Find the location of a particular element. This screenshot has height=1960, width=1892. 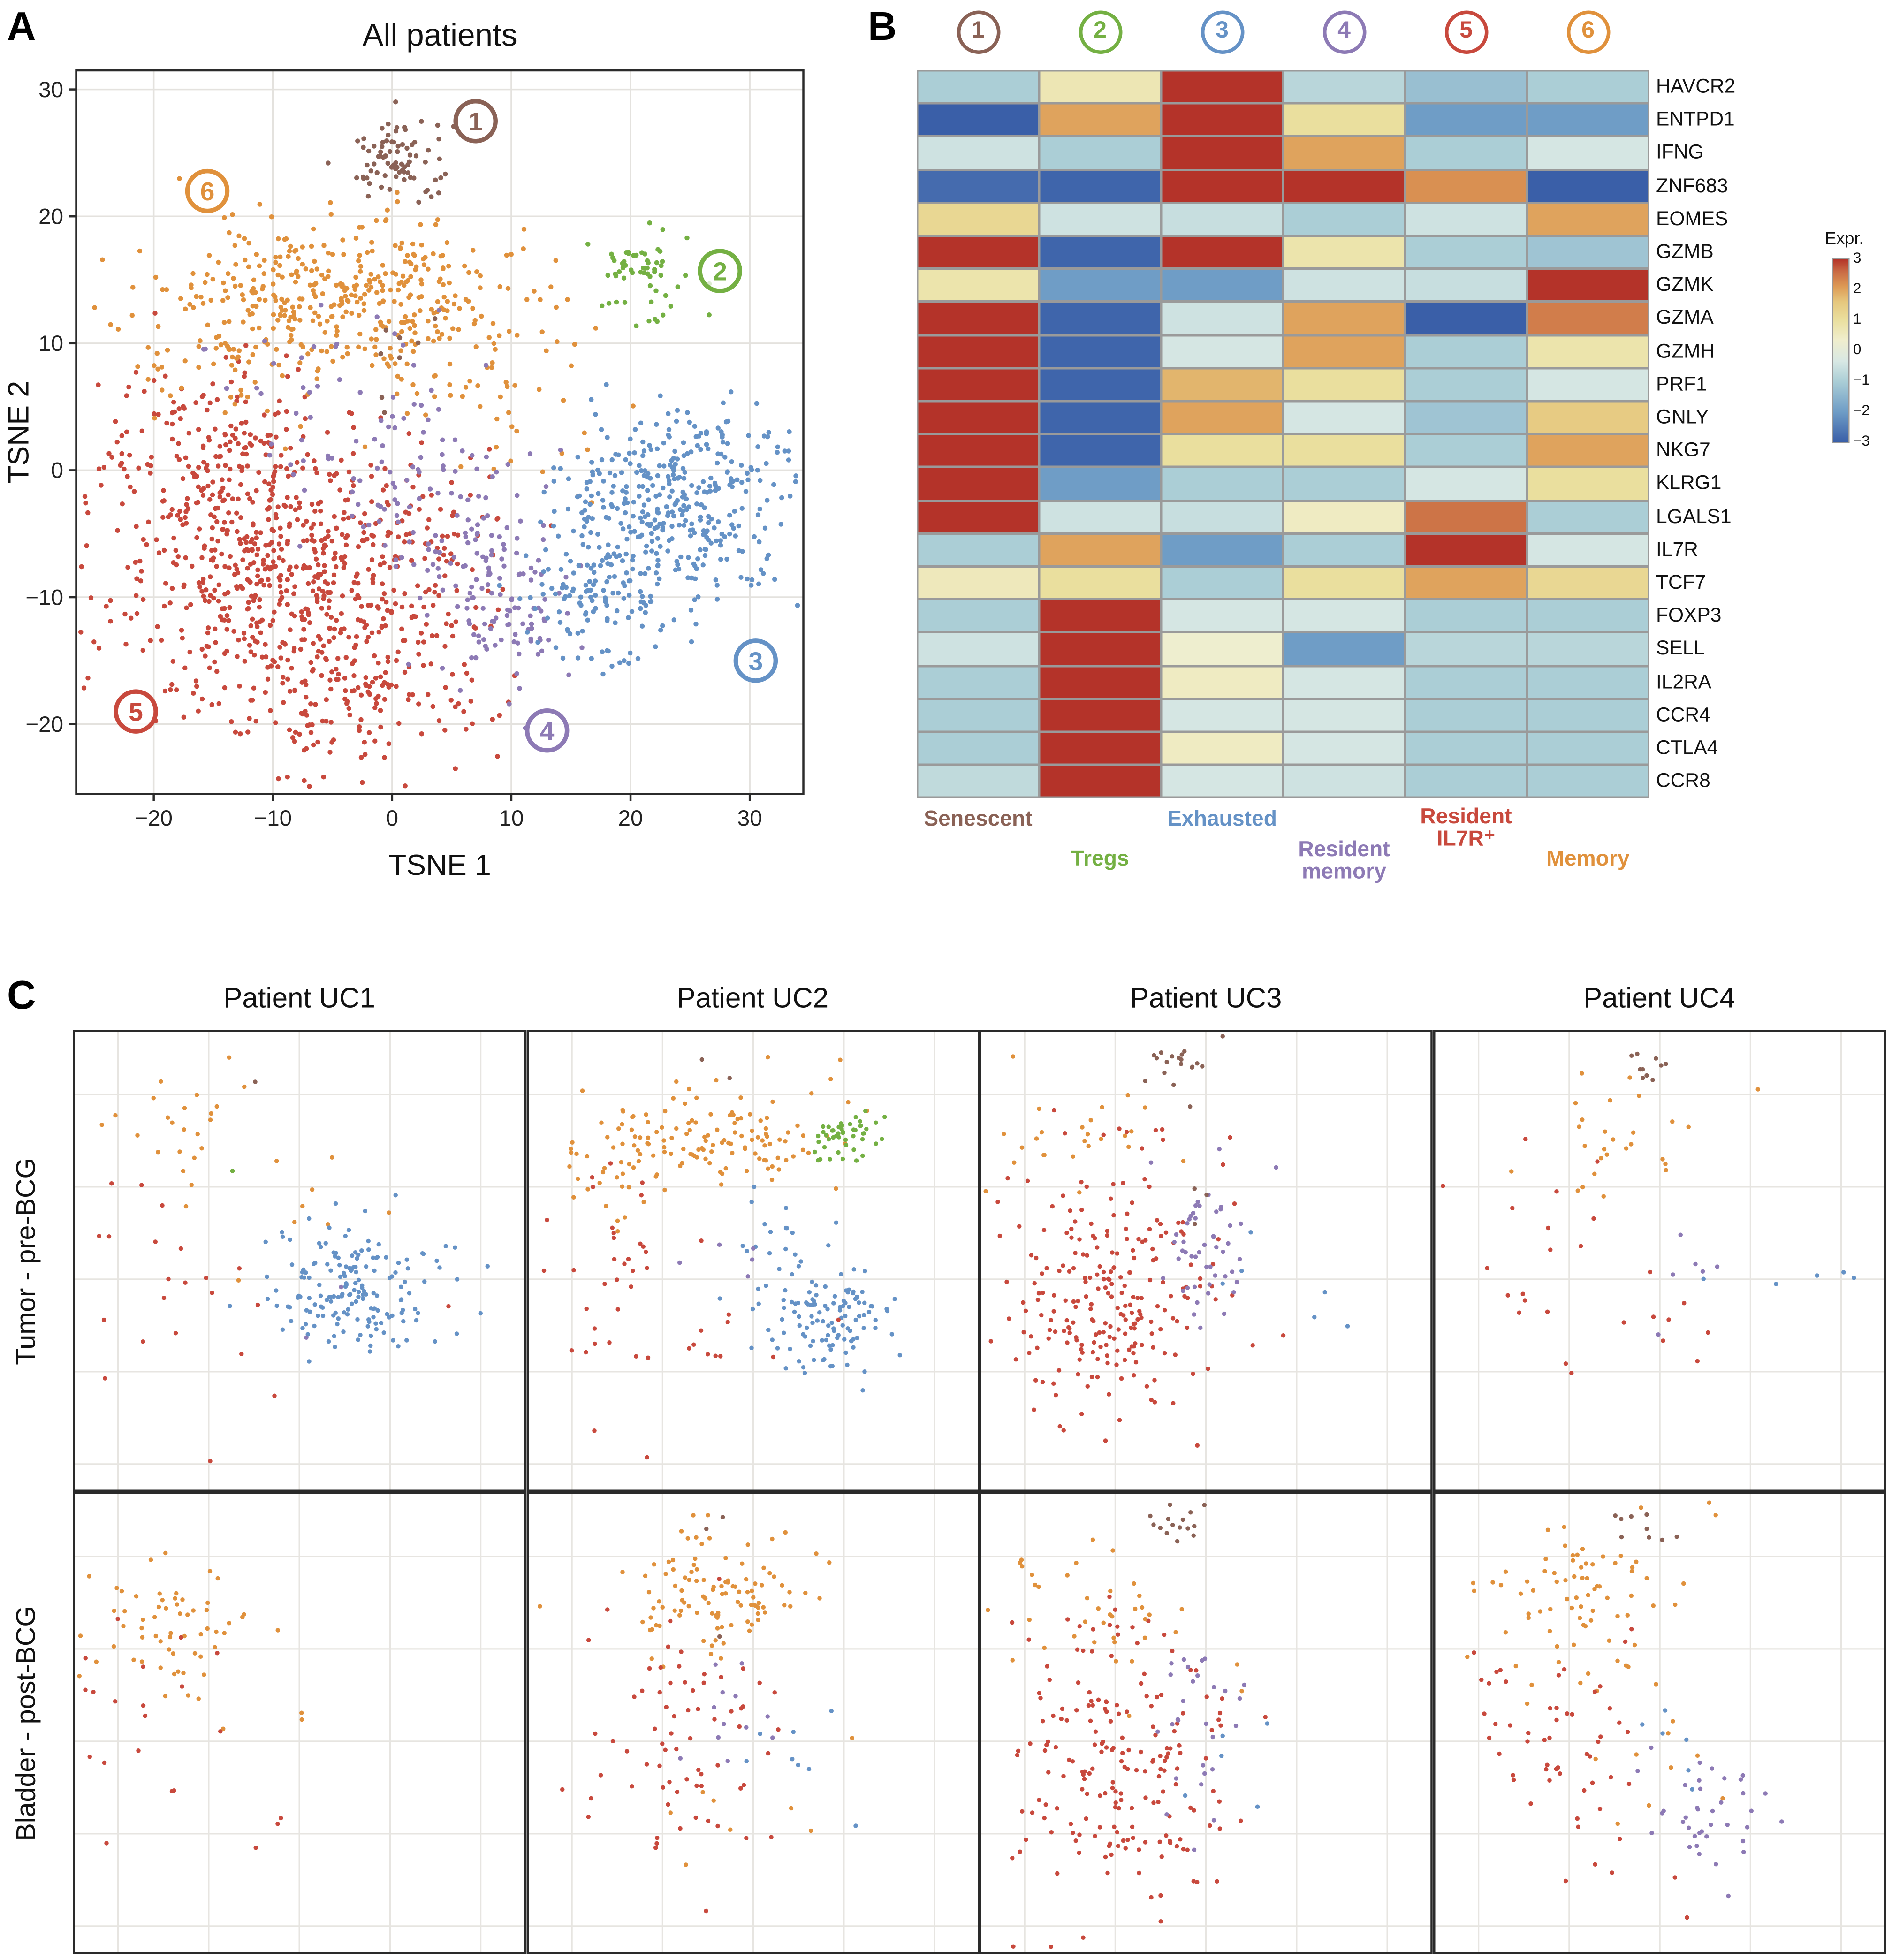

panel-a-label: A is located at coordinates (21, 27).